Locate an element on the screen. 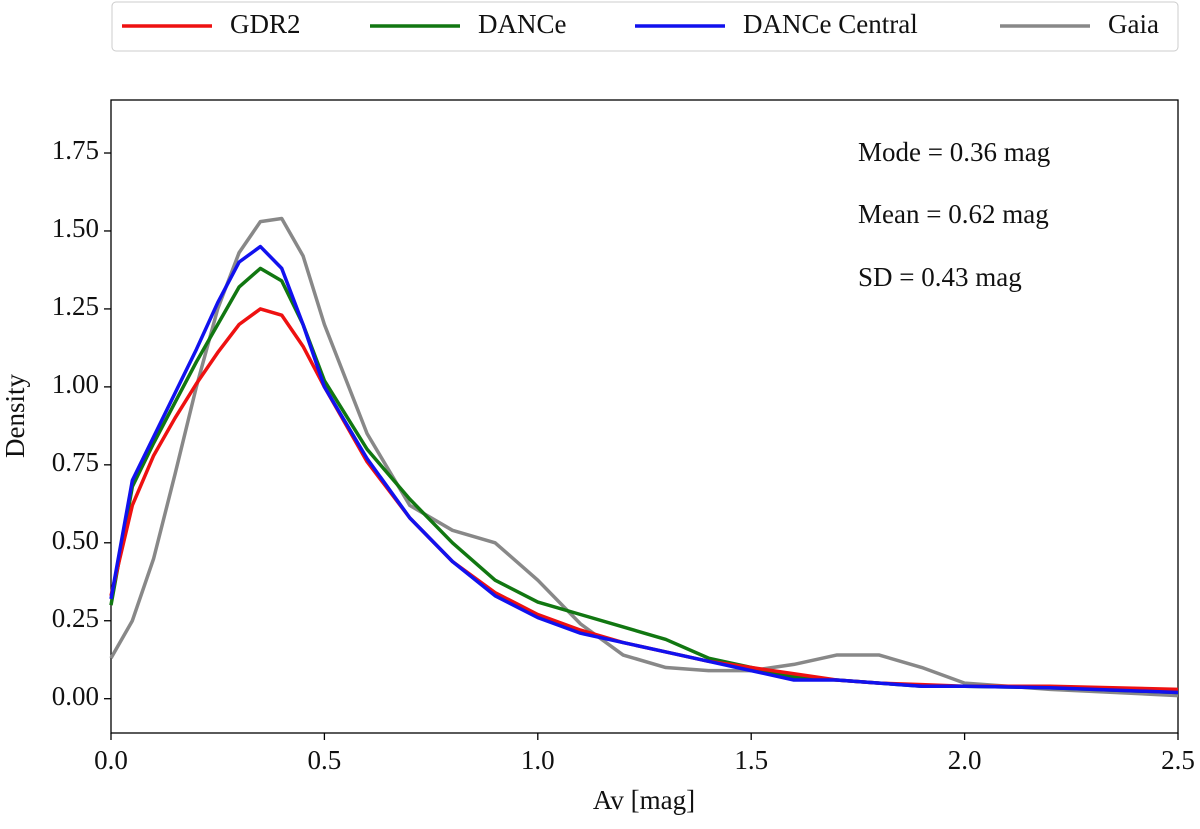 This screenshot has height=829, width=1200. x-tick-label: 1.5 is located at coordinates (751, 760).